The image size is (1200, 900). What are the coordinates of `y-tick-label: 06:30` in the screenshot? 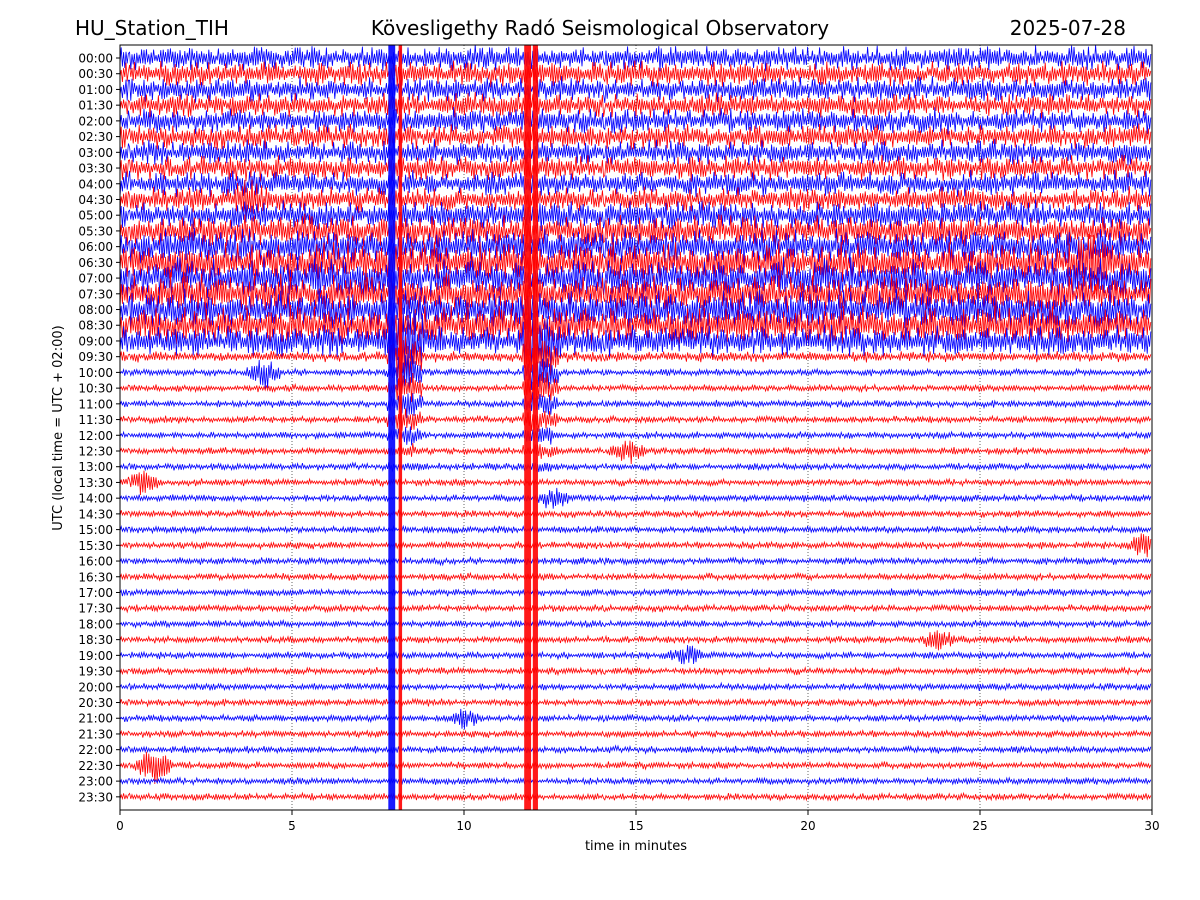 It's located at (95, 263).